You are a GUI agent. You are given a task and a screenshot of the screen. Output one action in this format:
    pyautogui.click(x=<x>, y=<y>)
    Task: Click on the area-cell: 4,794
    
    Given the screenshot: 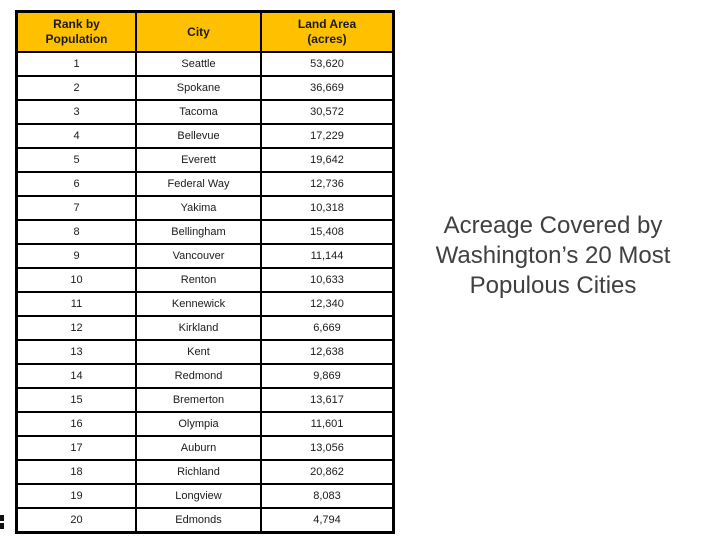 What is the action you would take?
    pyautogui.click(x=327, y=520)
    